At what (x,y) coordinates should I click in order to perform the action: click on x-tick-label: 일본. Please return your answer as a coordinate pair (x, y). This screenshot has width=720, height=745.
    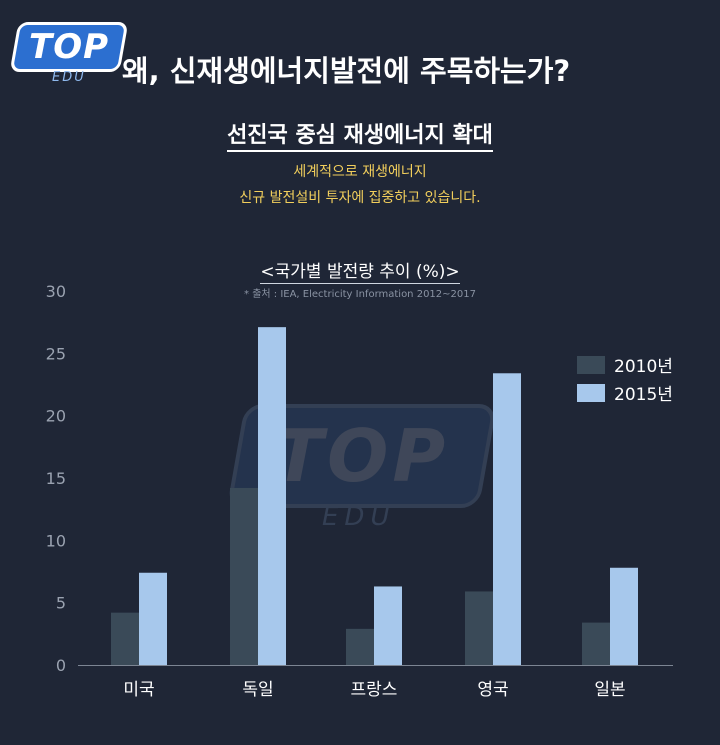
    Looking at the image, I should click on (609, 690).